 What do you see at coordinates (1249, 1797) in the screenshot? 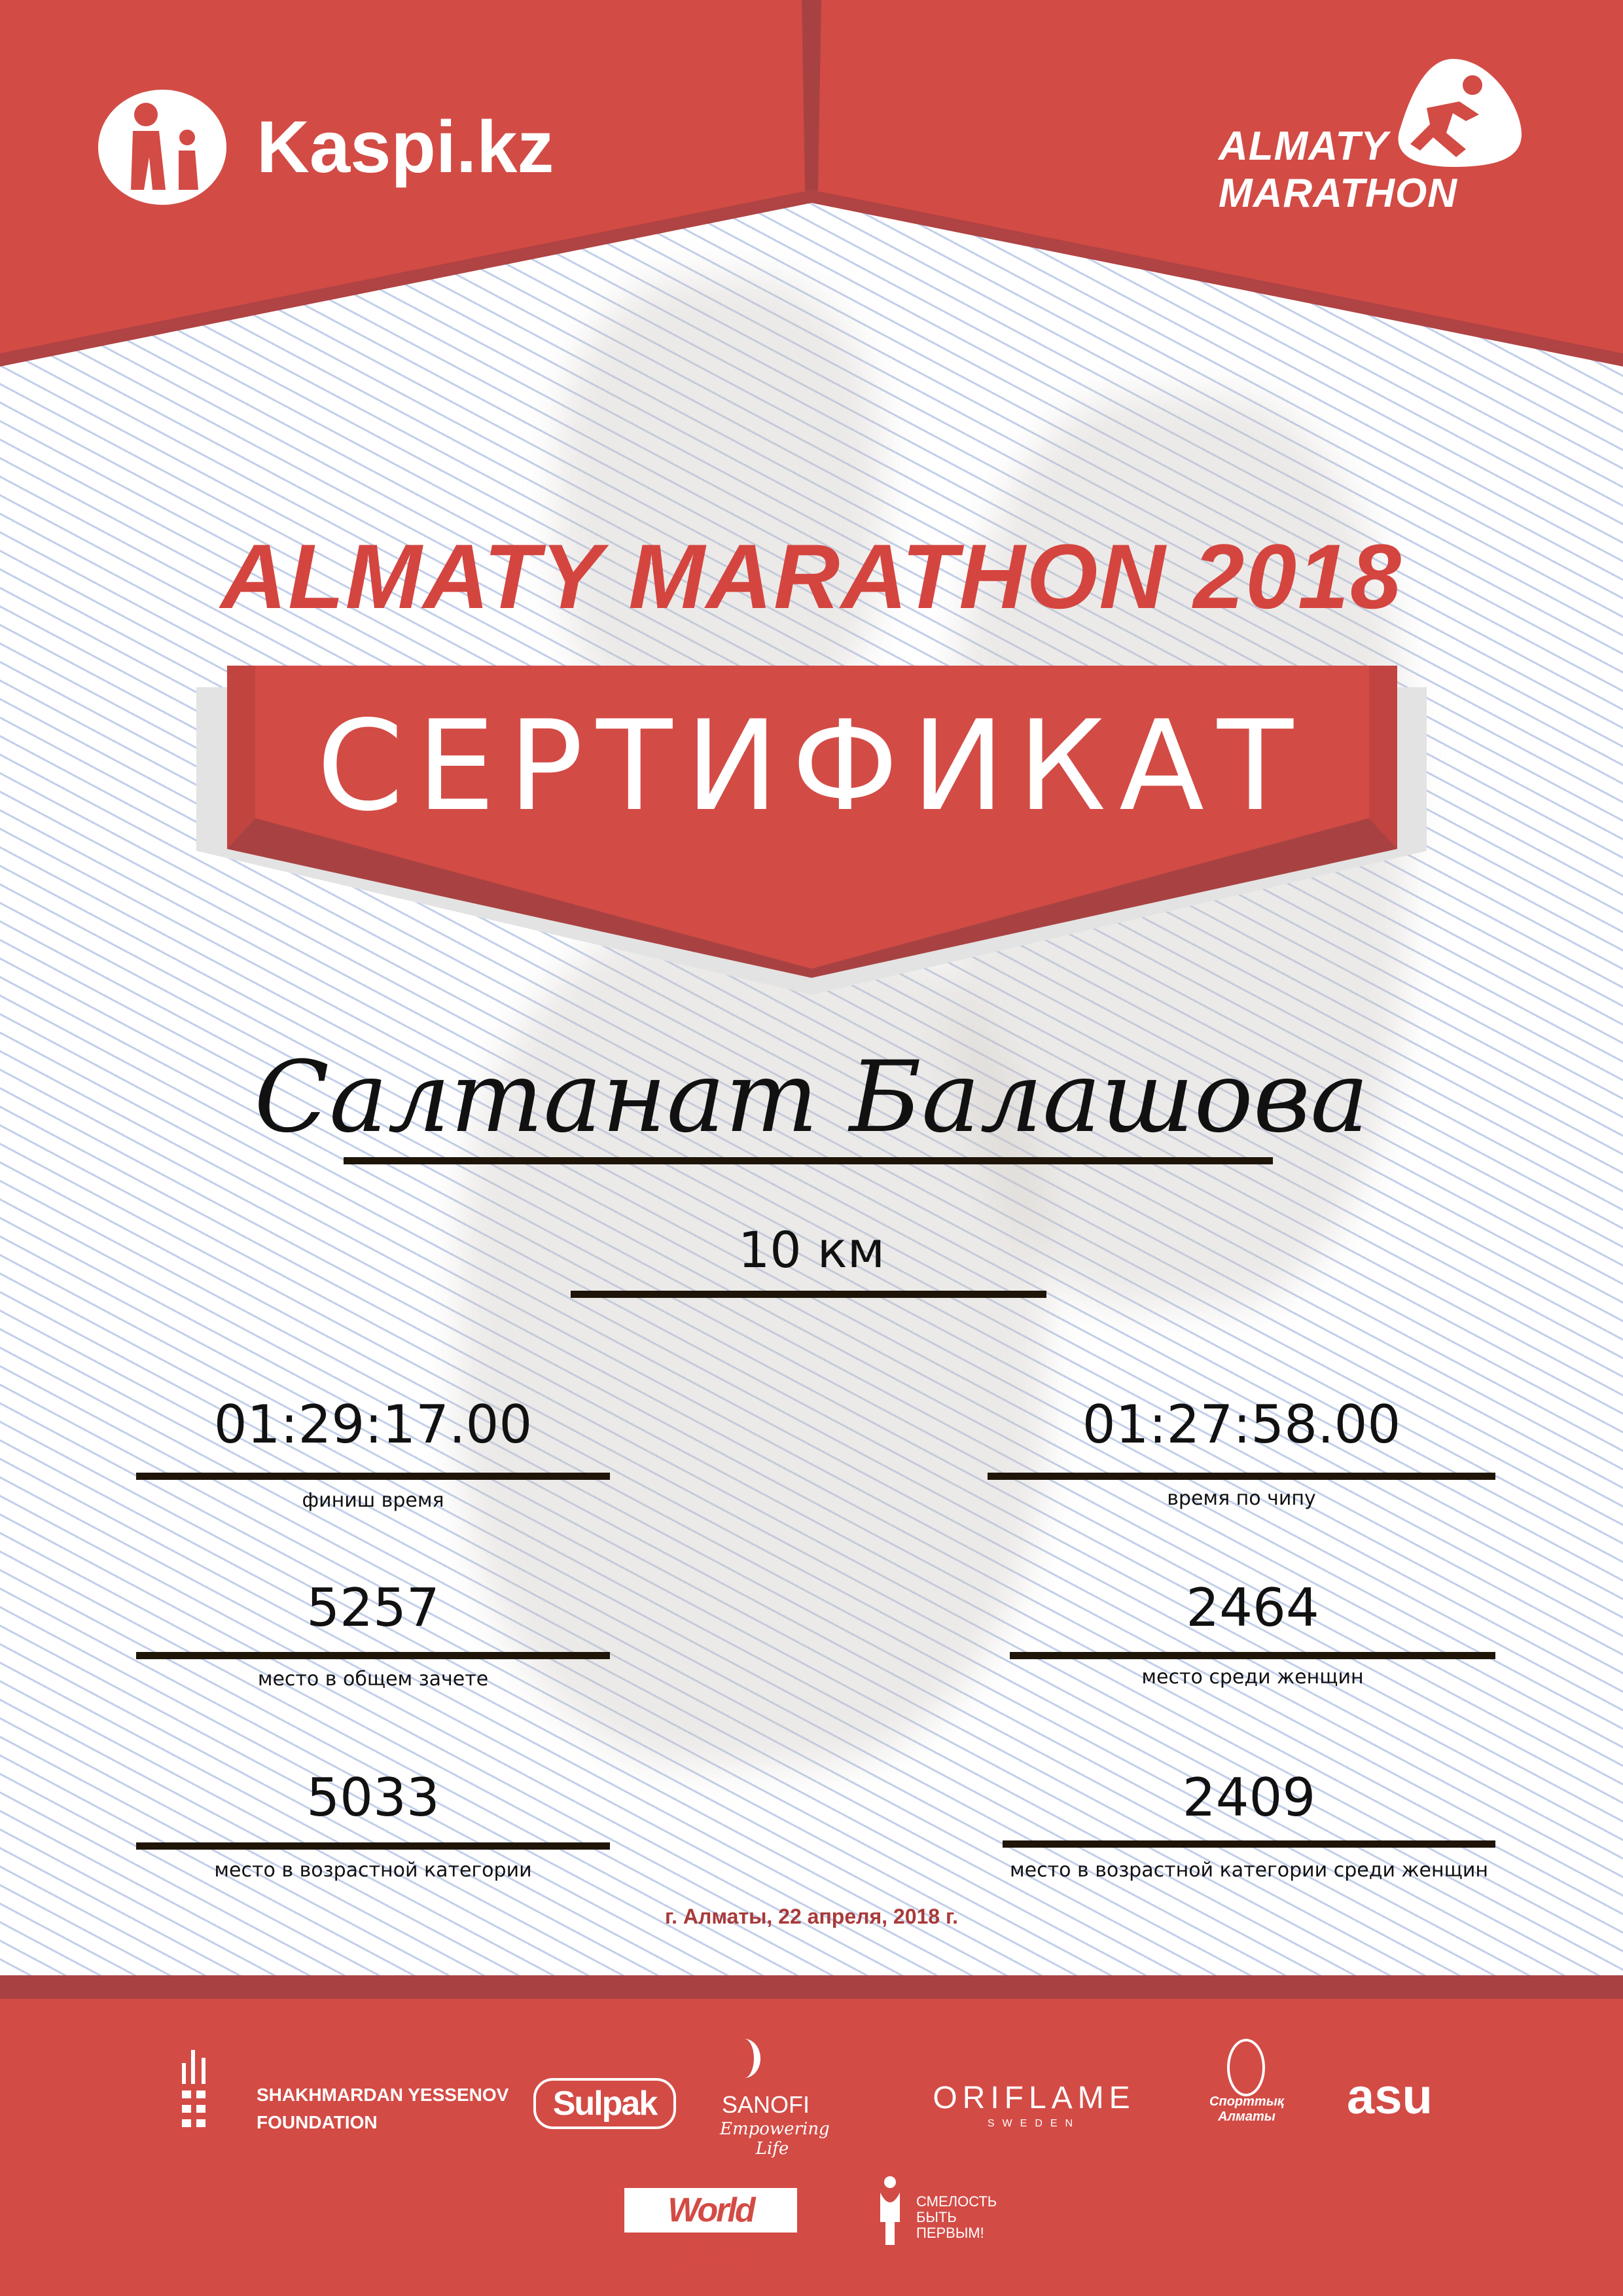
I see `age-women-place-value: 2409` at bounding box center [1249, 1797].